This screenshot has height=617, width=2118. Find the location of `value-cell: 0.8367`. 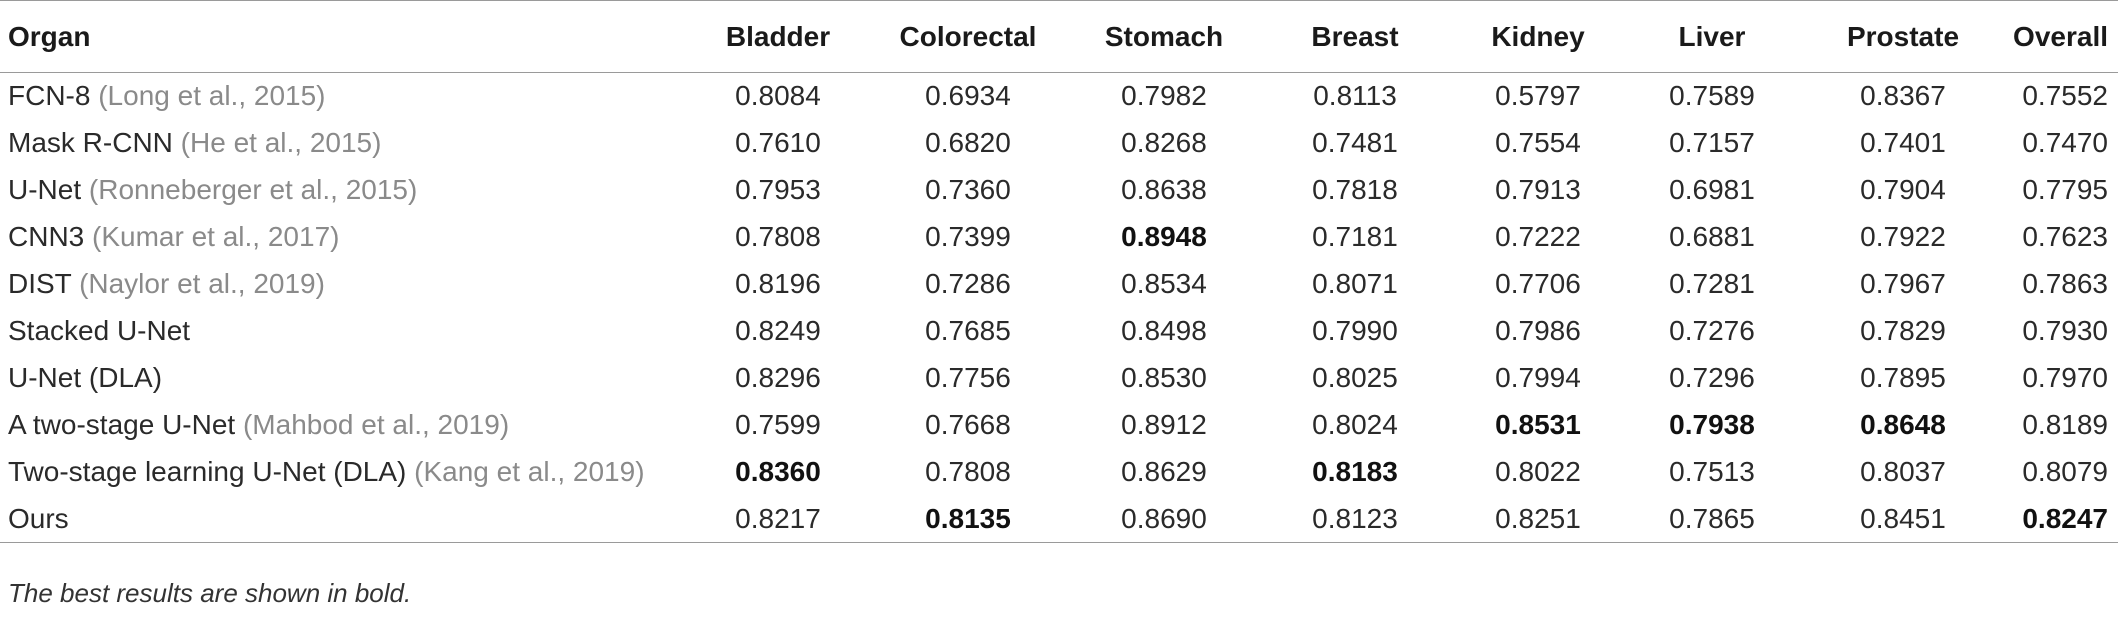

value-cell: 0.8367 is located at coordinates (1903, 96).